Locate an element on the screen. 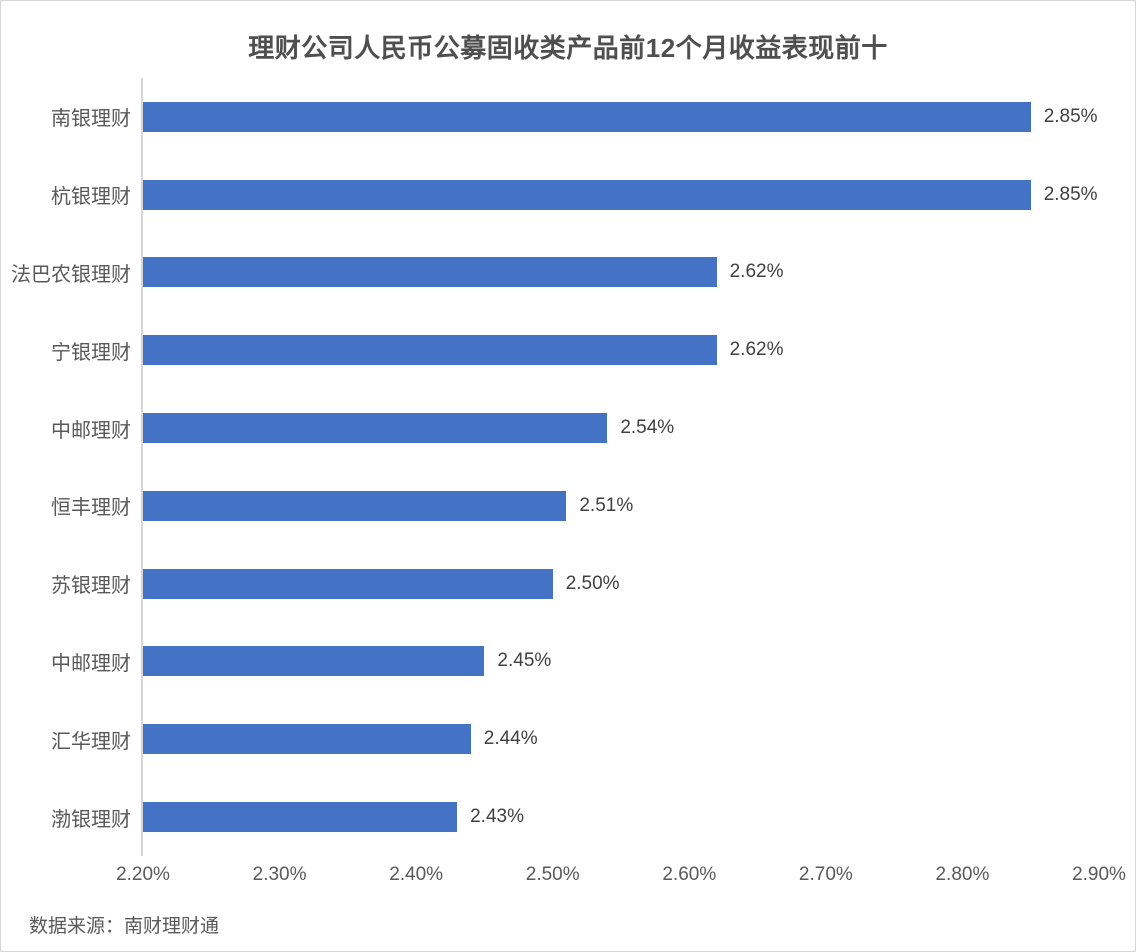  value-label: 2.43% is located at coordinates (497, 817).